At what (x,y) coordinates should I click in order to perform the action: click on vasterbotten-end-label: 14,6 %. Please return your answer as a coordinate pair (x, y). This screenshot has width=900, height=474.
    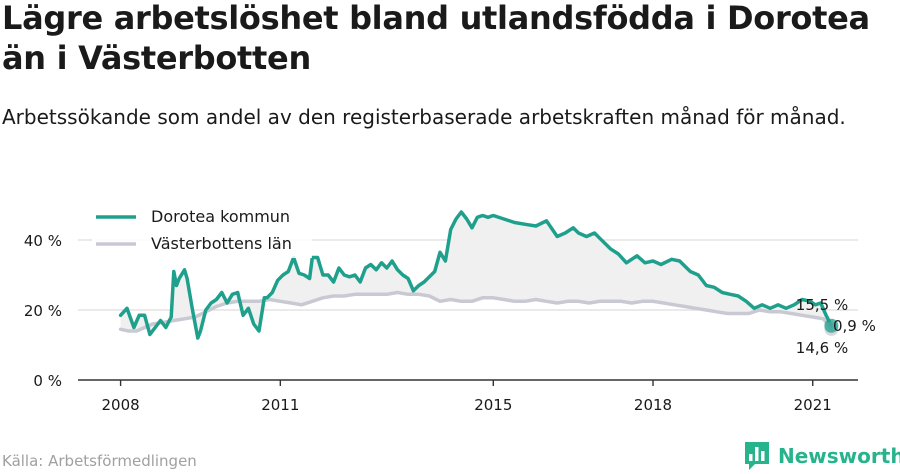
    Looking at the image, I should click on (822, 348).